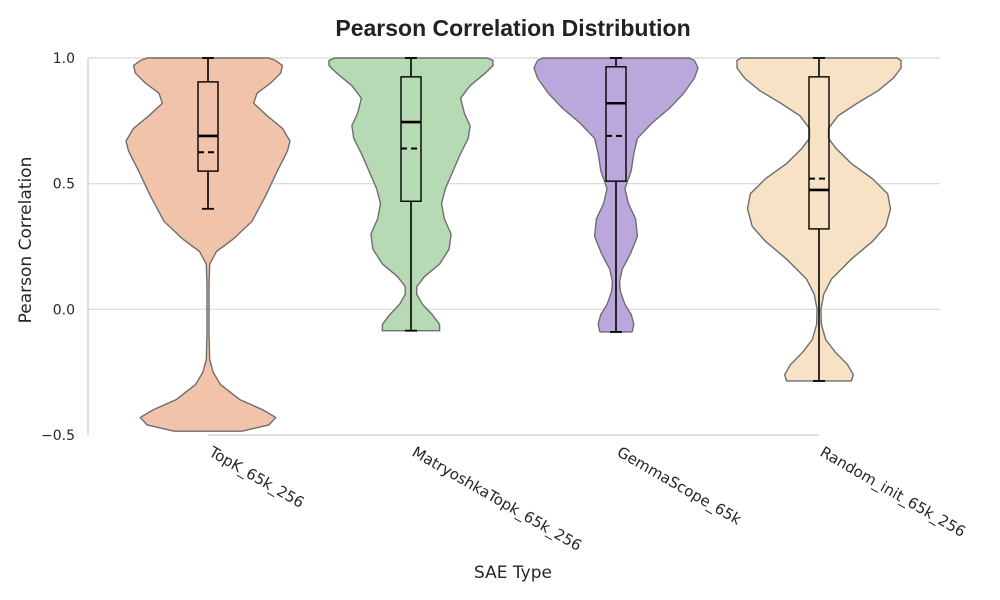  What do you see at coordinates (679, 486) in the screenshot?
I see `x-tick-label: GemmaScope_65k` at bounding box center [679, 486].